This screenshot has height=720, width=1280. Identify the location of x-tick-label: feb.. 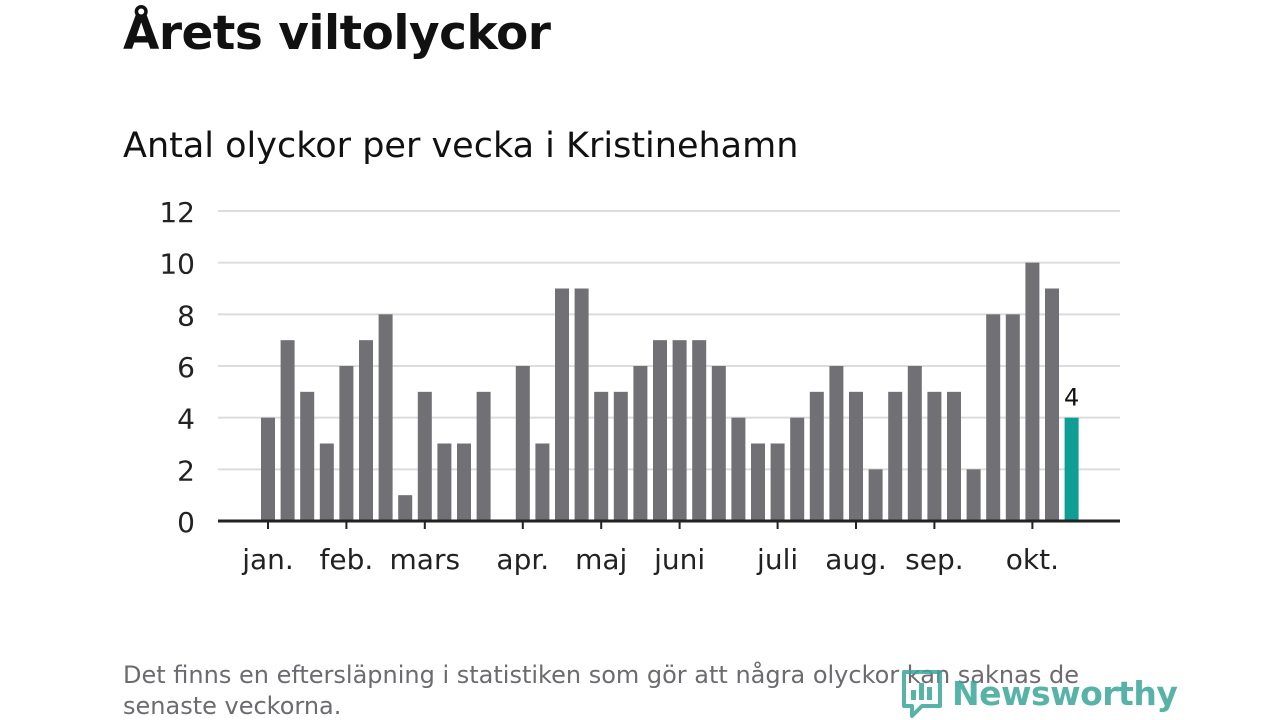
(347, 559).